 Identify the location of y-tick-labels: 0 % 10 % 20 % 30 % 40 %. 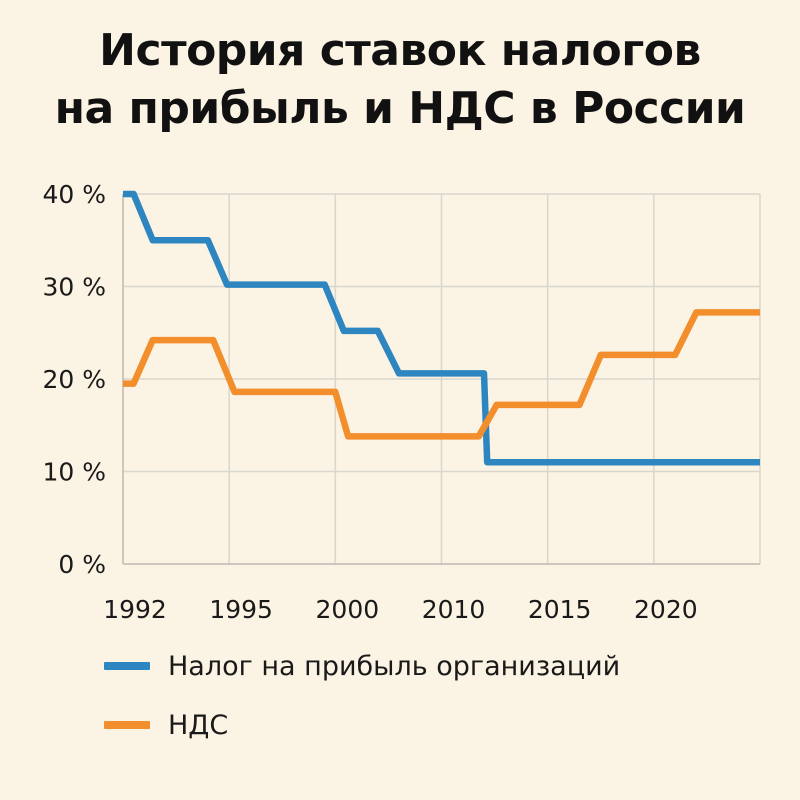
(74, 379).